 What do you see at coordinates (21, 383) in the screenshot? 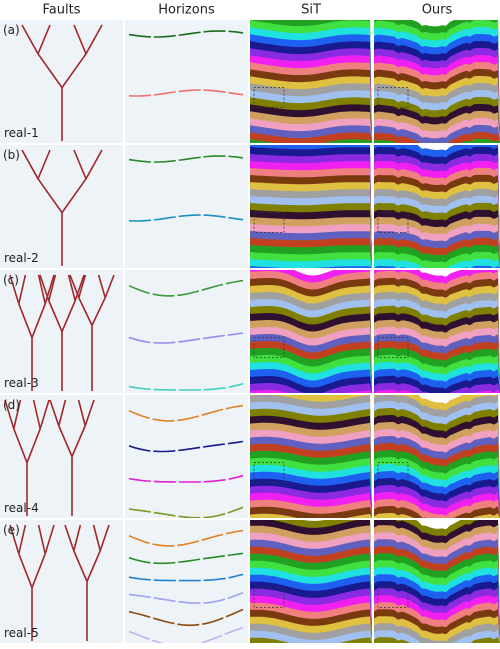
I see `row-name: real-3` at bounding box center [21, 383].